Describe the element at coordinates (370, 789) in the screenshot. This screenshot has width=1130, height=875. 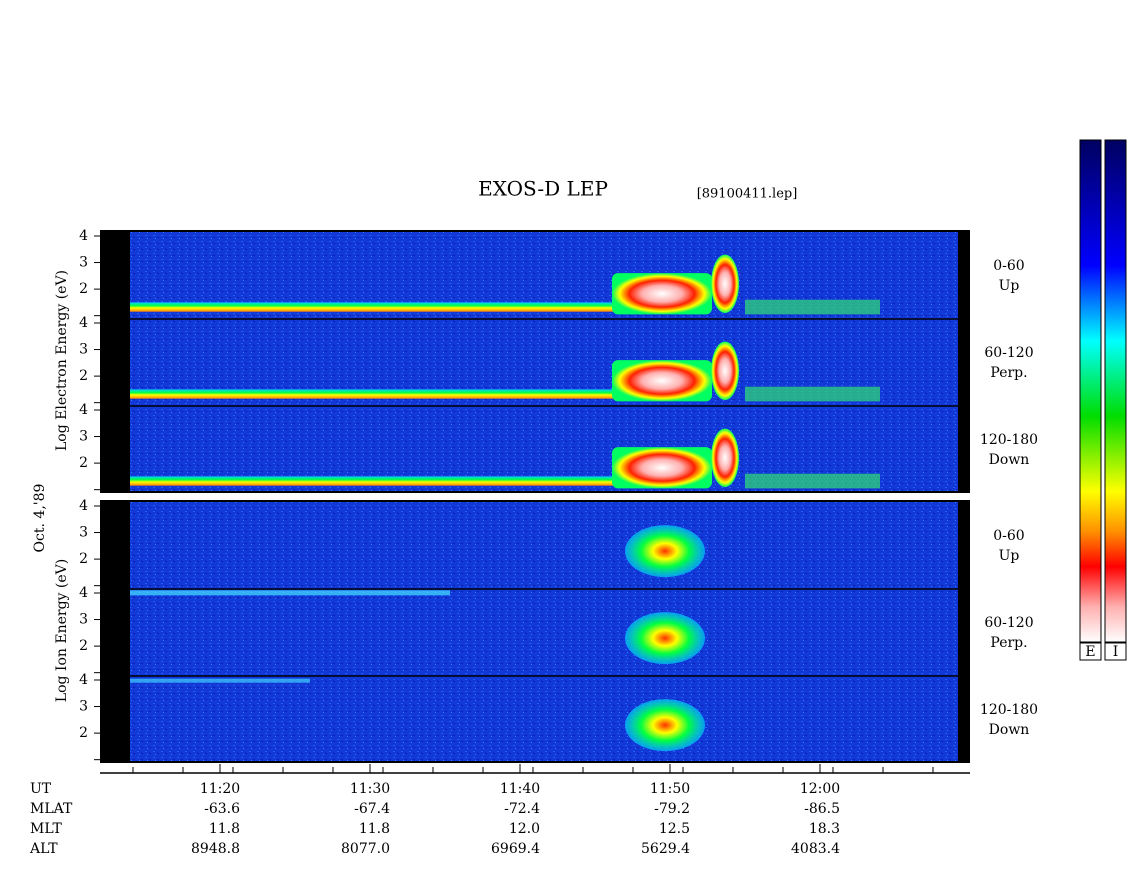
I see `ephemeris-value: 11:30` at that location.